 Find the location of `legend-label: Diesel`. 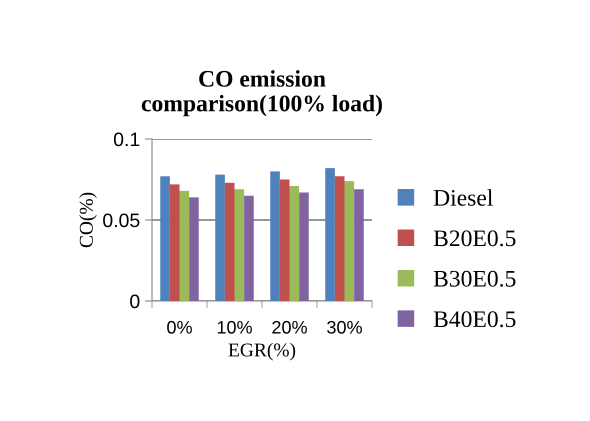

legend-label: Diesel is located at coordinates (463, 197).